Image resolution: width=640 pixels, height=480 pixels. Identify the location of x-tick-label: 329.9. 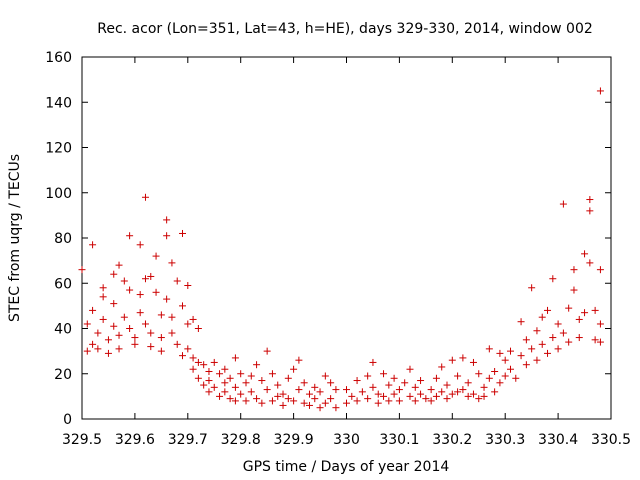
(294, 440).